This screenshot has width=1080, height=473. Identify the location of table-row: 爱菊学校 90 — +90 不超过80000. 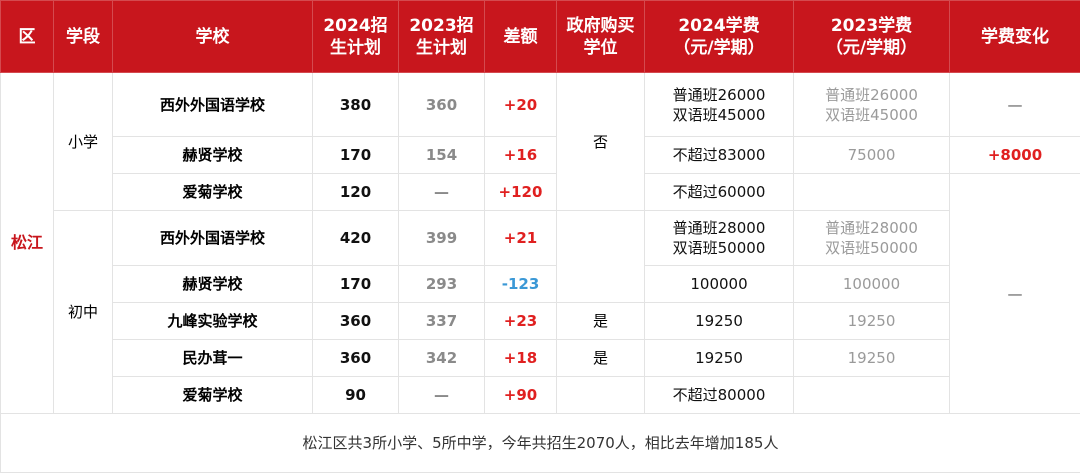
(540, 395).